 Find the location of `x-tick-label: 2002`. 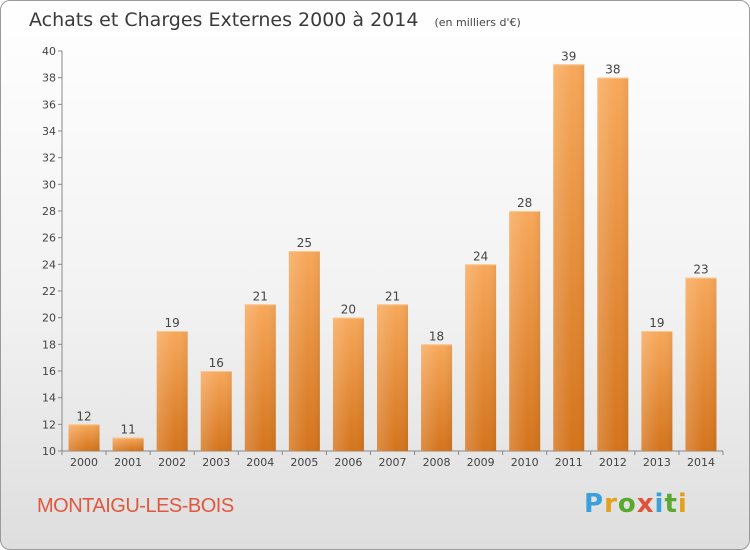

x-tick-label: 2002 is located at coordinates (172, 462).